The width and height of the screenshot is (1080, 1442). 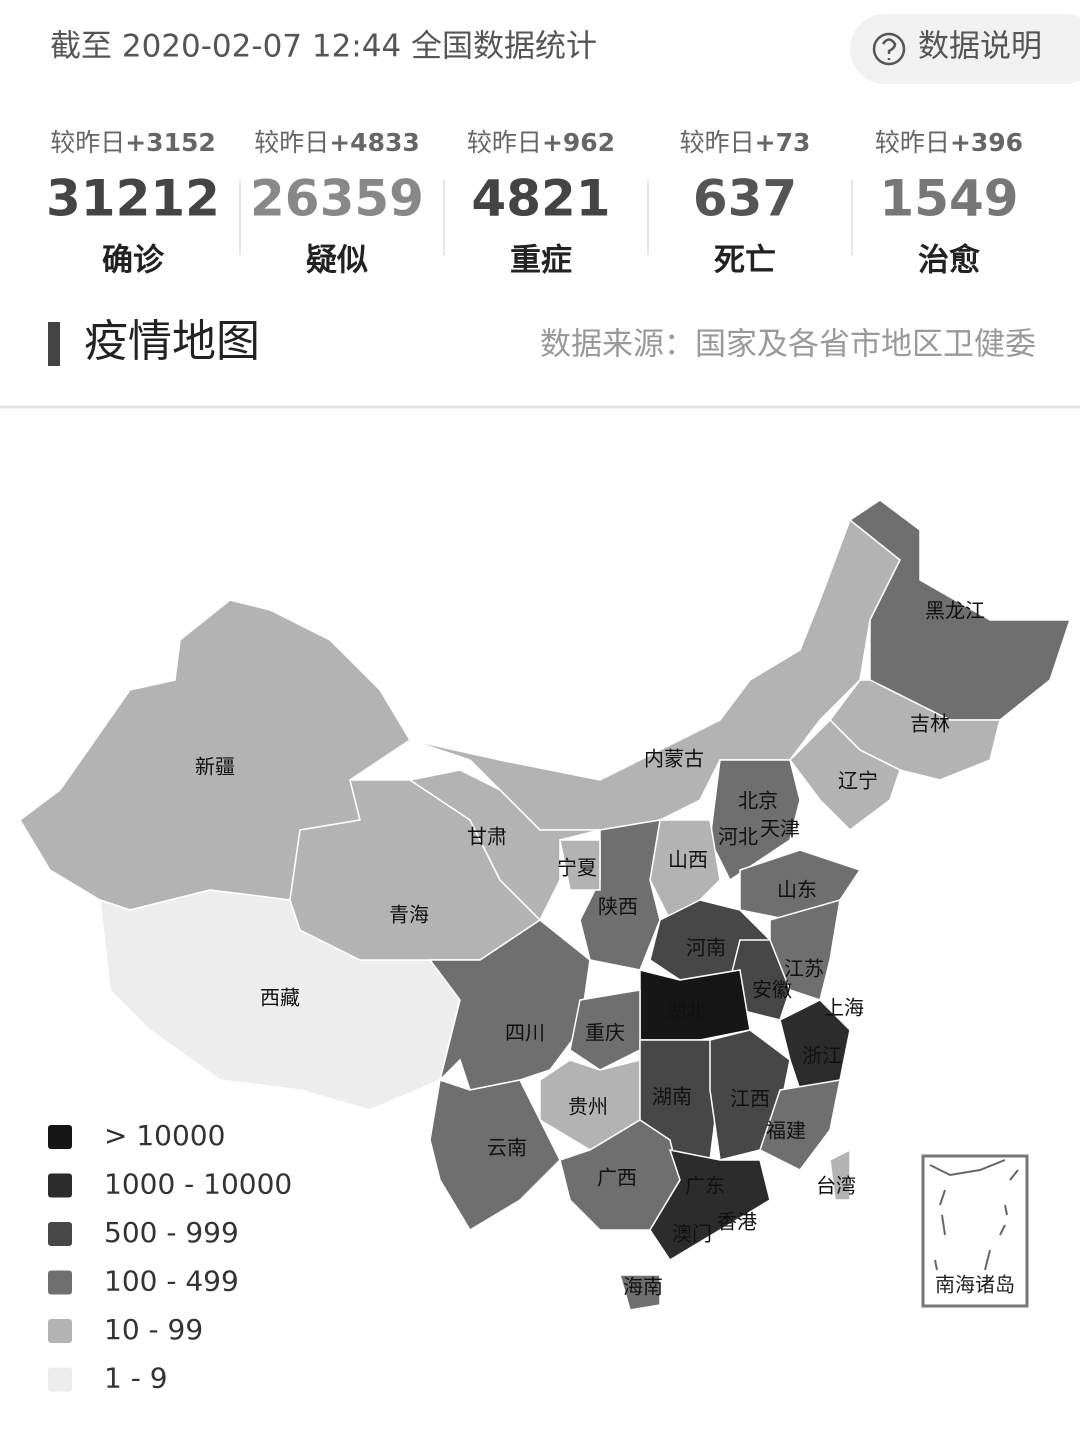 I want to click on legend-label: 1 - 9, so click(x=136, y=1378).